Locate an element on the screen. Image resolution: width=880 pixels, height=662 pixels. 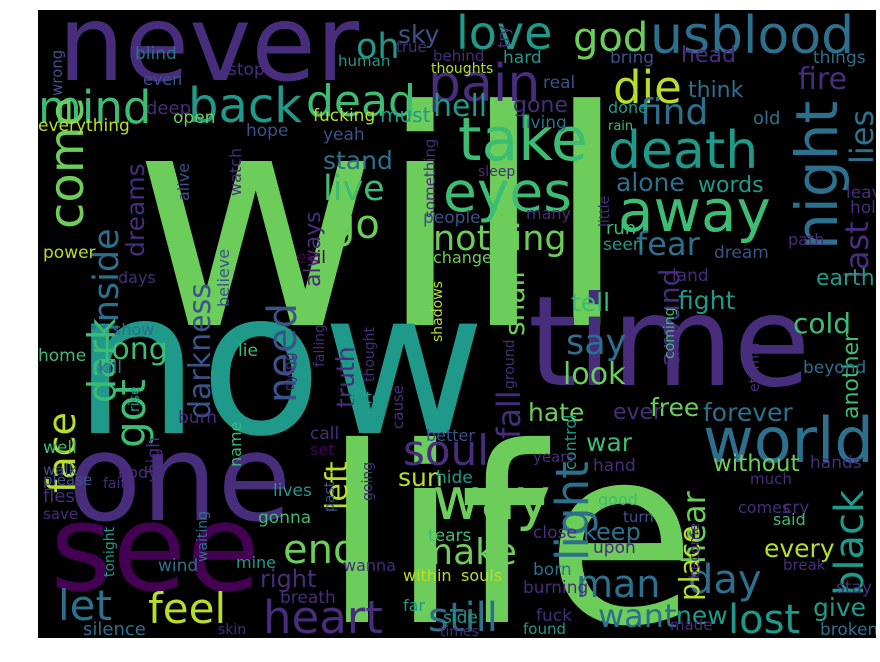
word-well: well is located at coordinates (60, 448).